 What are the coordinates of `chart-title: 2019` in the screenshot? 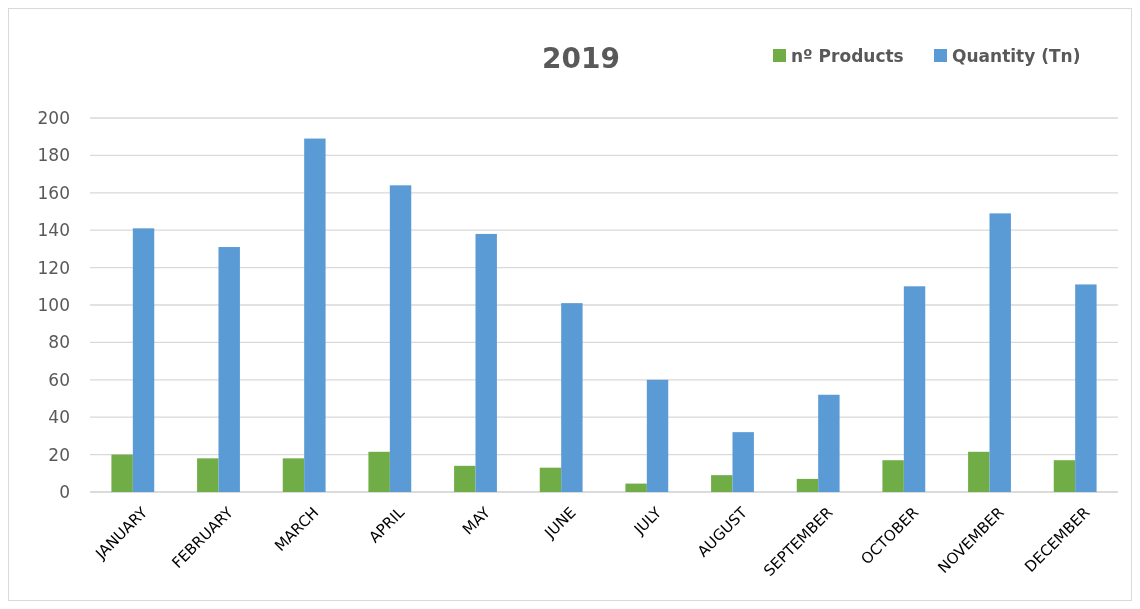 It's located at (581, 58).